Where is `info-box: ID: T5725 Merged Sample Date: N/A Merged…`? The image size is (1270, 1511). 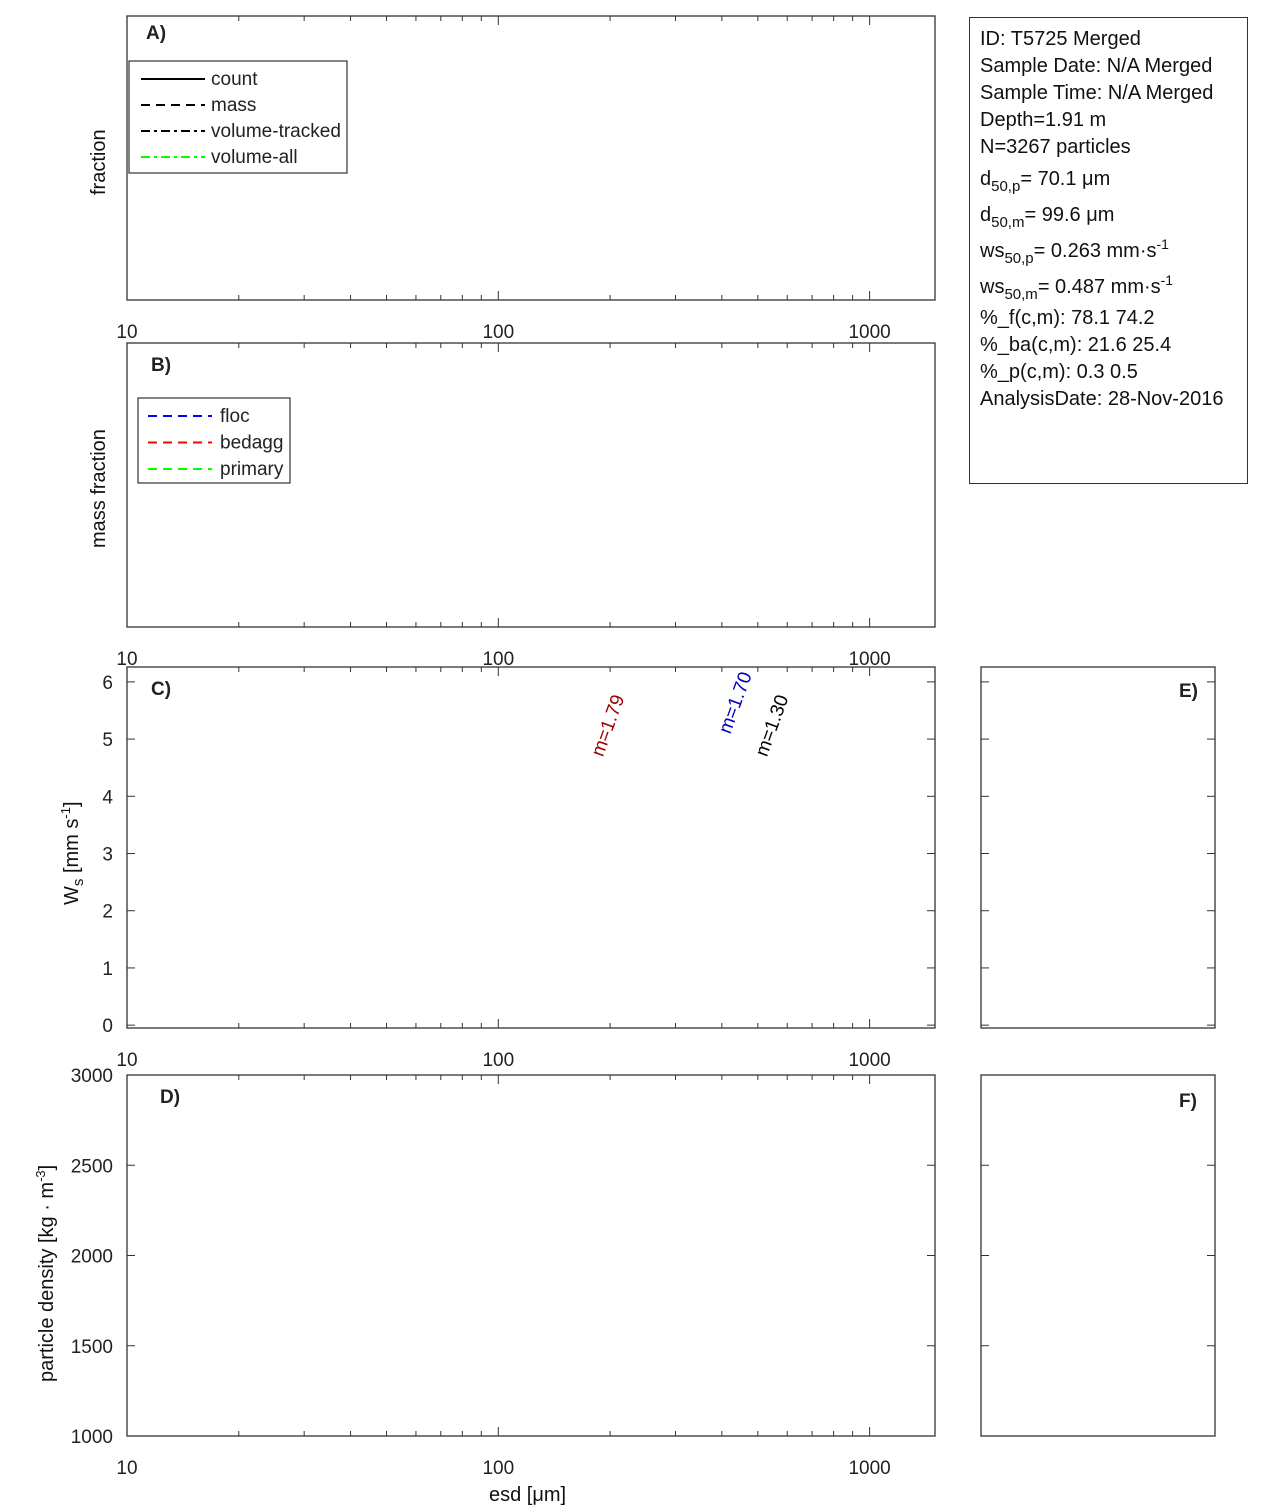
info-box: ID: T5725 Merged Sample Date: N/A Merged… is located at coordinates (1108, 250).